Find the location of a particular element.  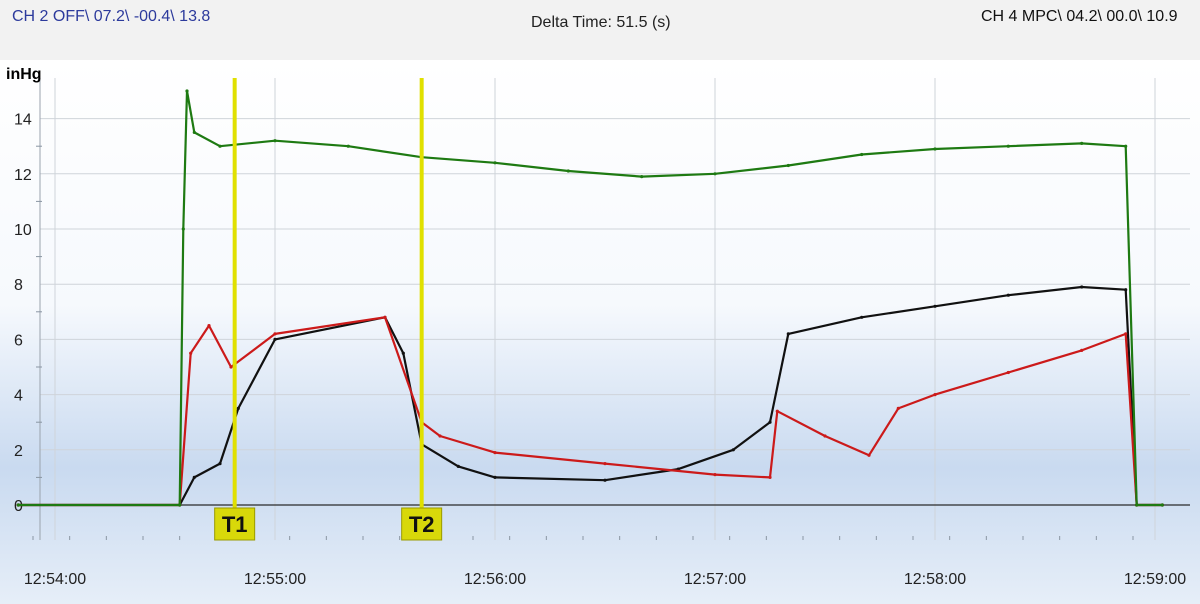

y-tick-label: 14 is located at coordinates (23, 120).